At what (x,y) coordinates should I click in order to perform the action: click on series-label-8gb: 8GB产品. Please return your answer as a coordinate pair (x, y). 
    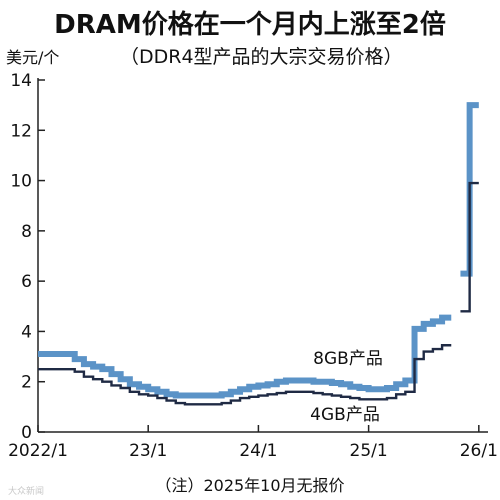
    Looking at the image, I should click on (348, 359).